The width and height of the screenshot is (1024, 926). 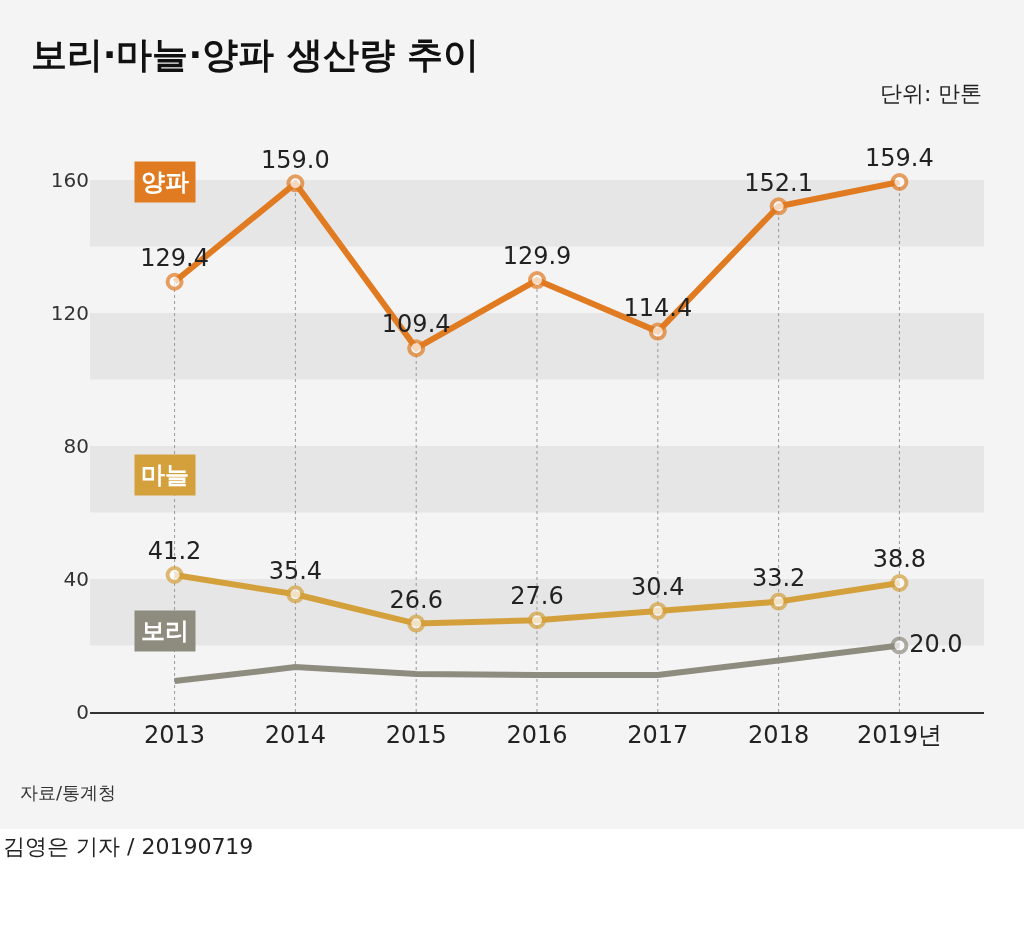 What do you see at coordinates (658, 734) in the screenshot?
I see `x-tick-label: 2017` at bounding box center [658, 734].